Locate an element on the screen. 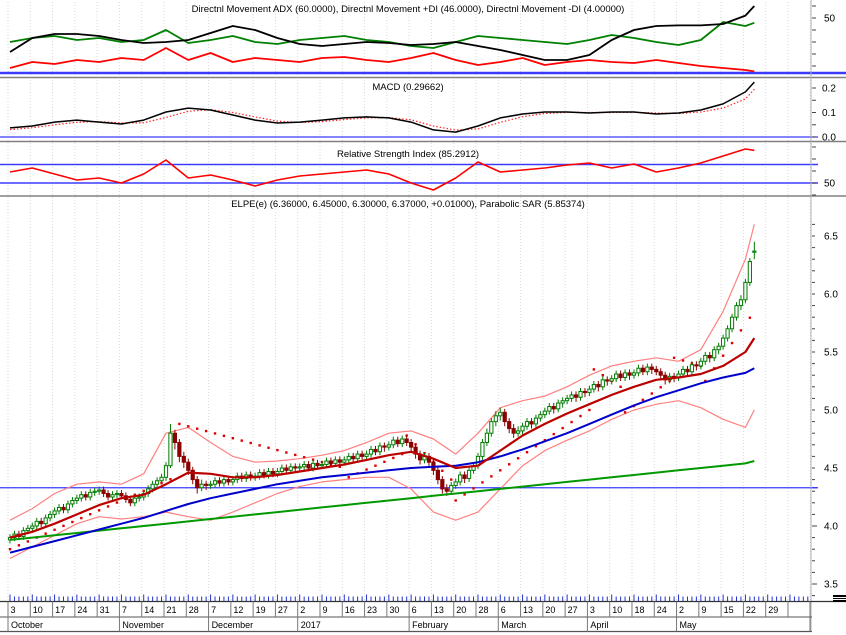 This screenshot has height=635, width=846. axis-label: 27 is located at coordinates (283, 610).